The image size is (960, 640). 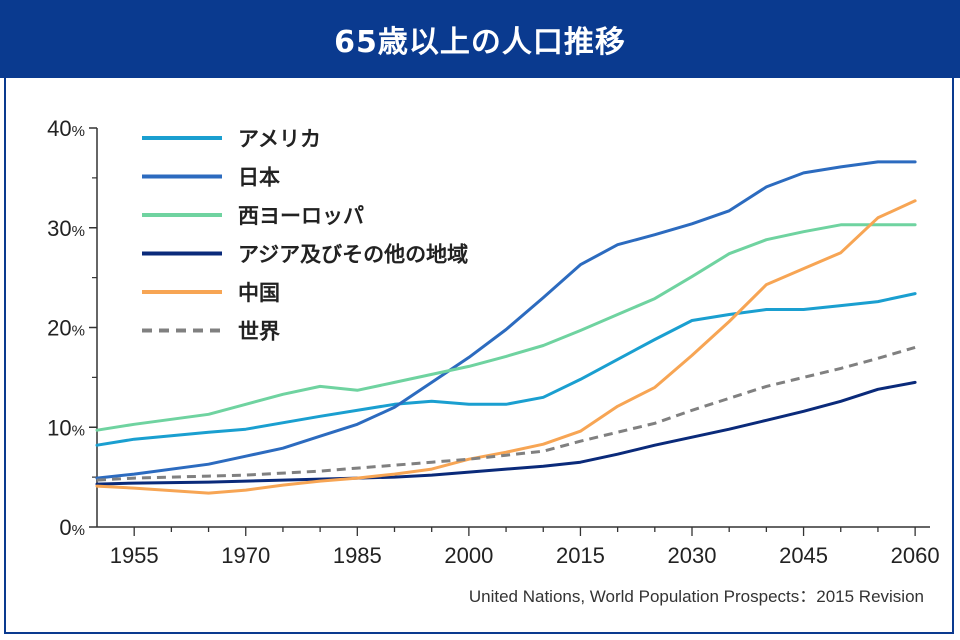 What do you see at coordinates (692, 555) in the screenshot?
I see `x-tick-label: 2030` at bounding box center [692, 555].